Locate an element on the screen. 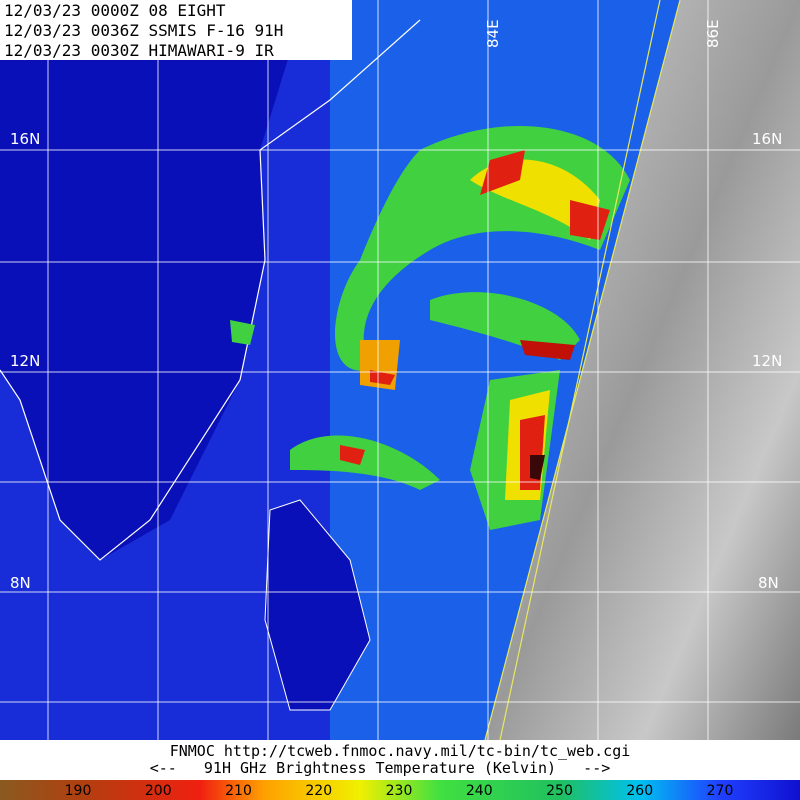  header-box is located at coordinates (176, 30).